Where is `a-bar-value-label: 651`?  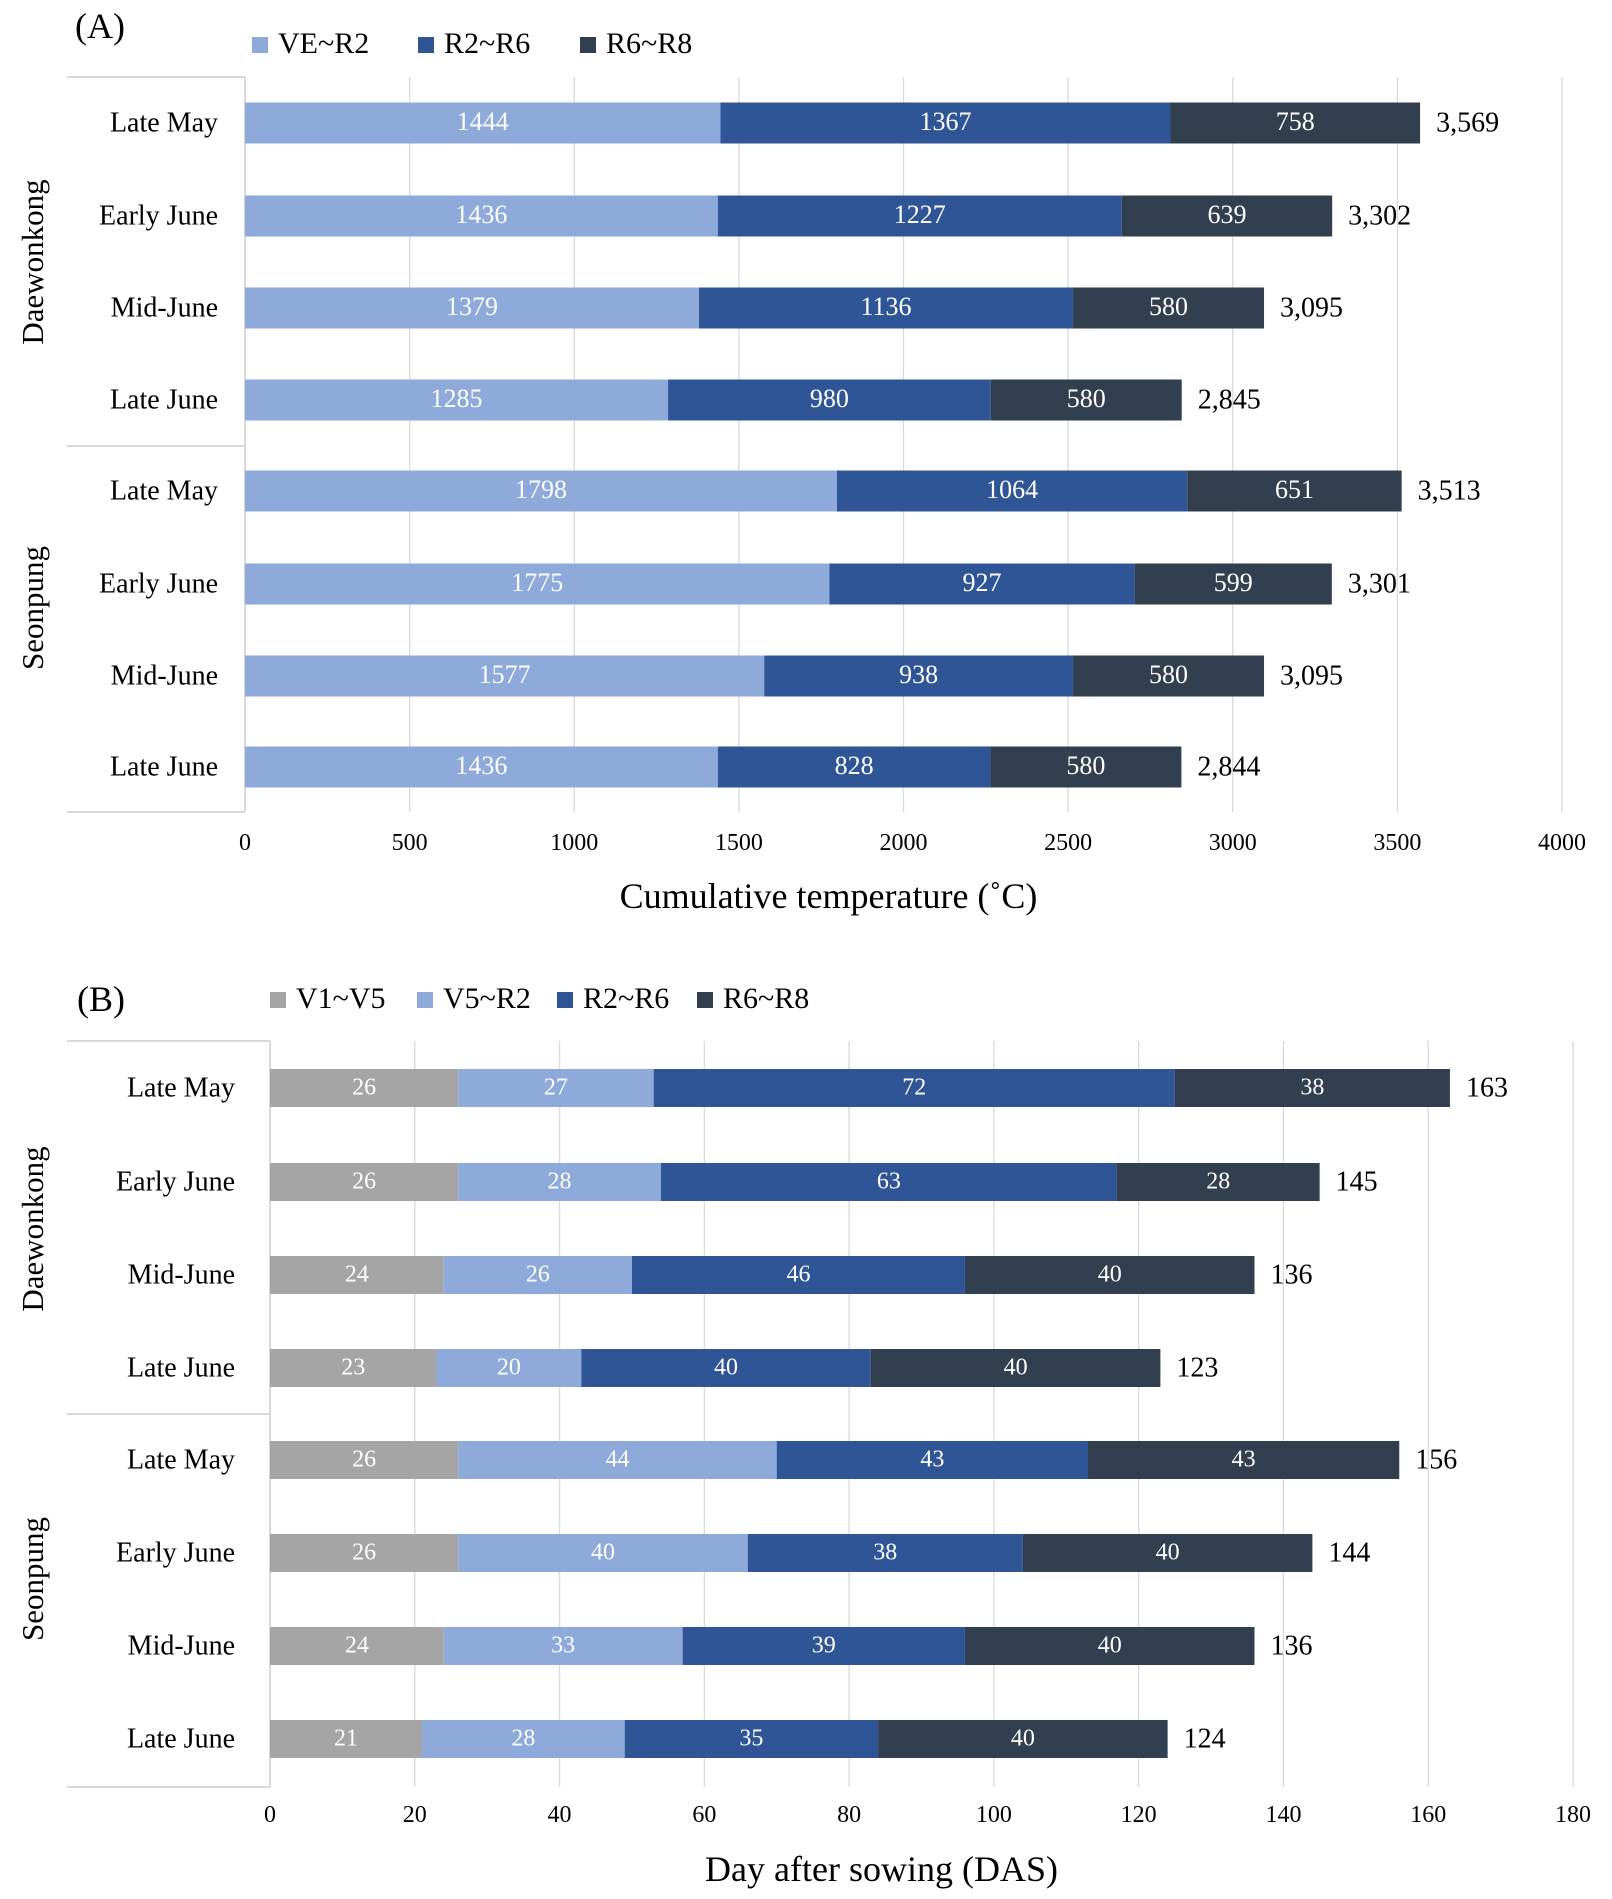
a-bar-value-label: 651 is located at coordinates (1294, 489).